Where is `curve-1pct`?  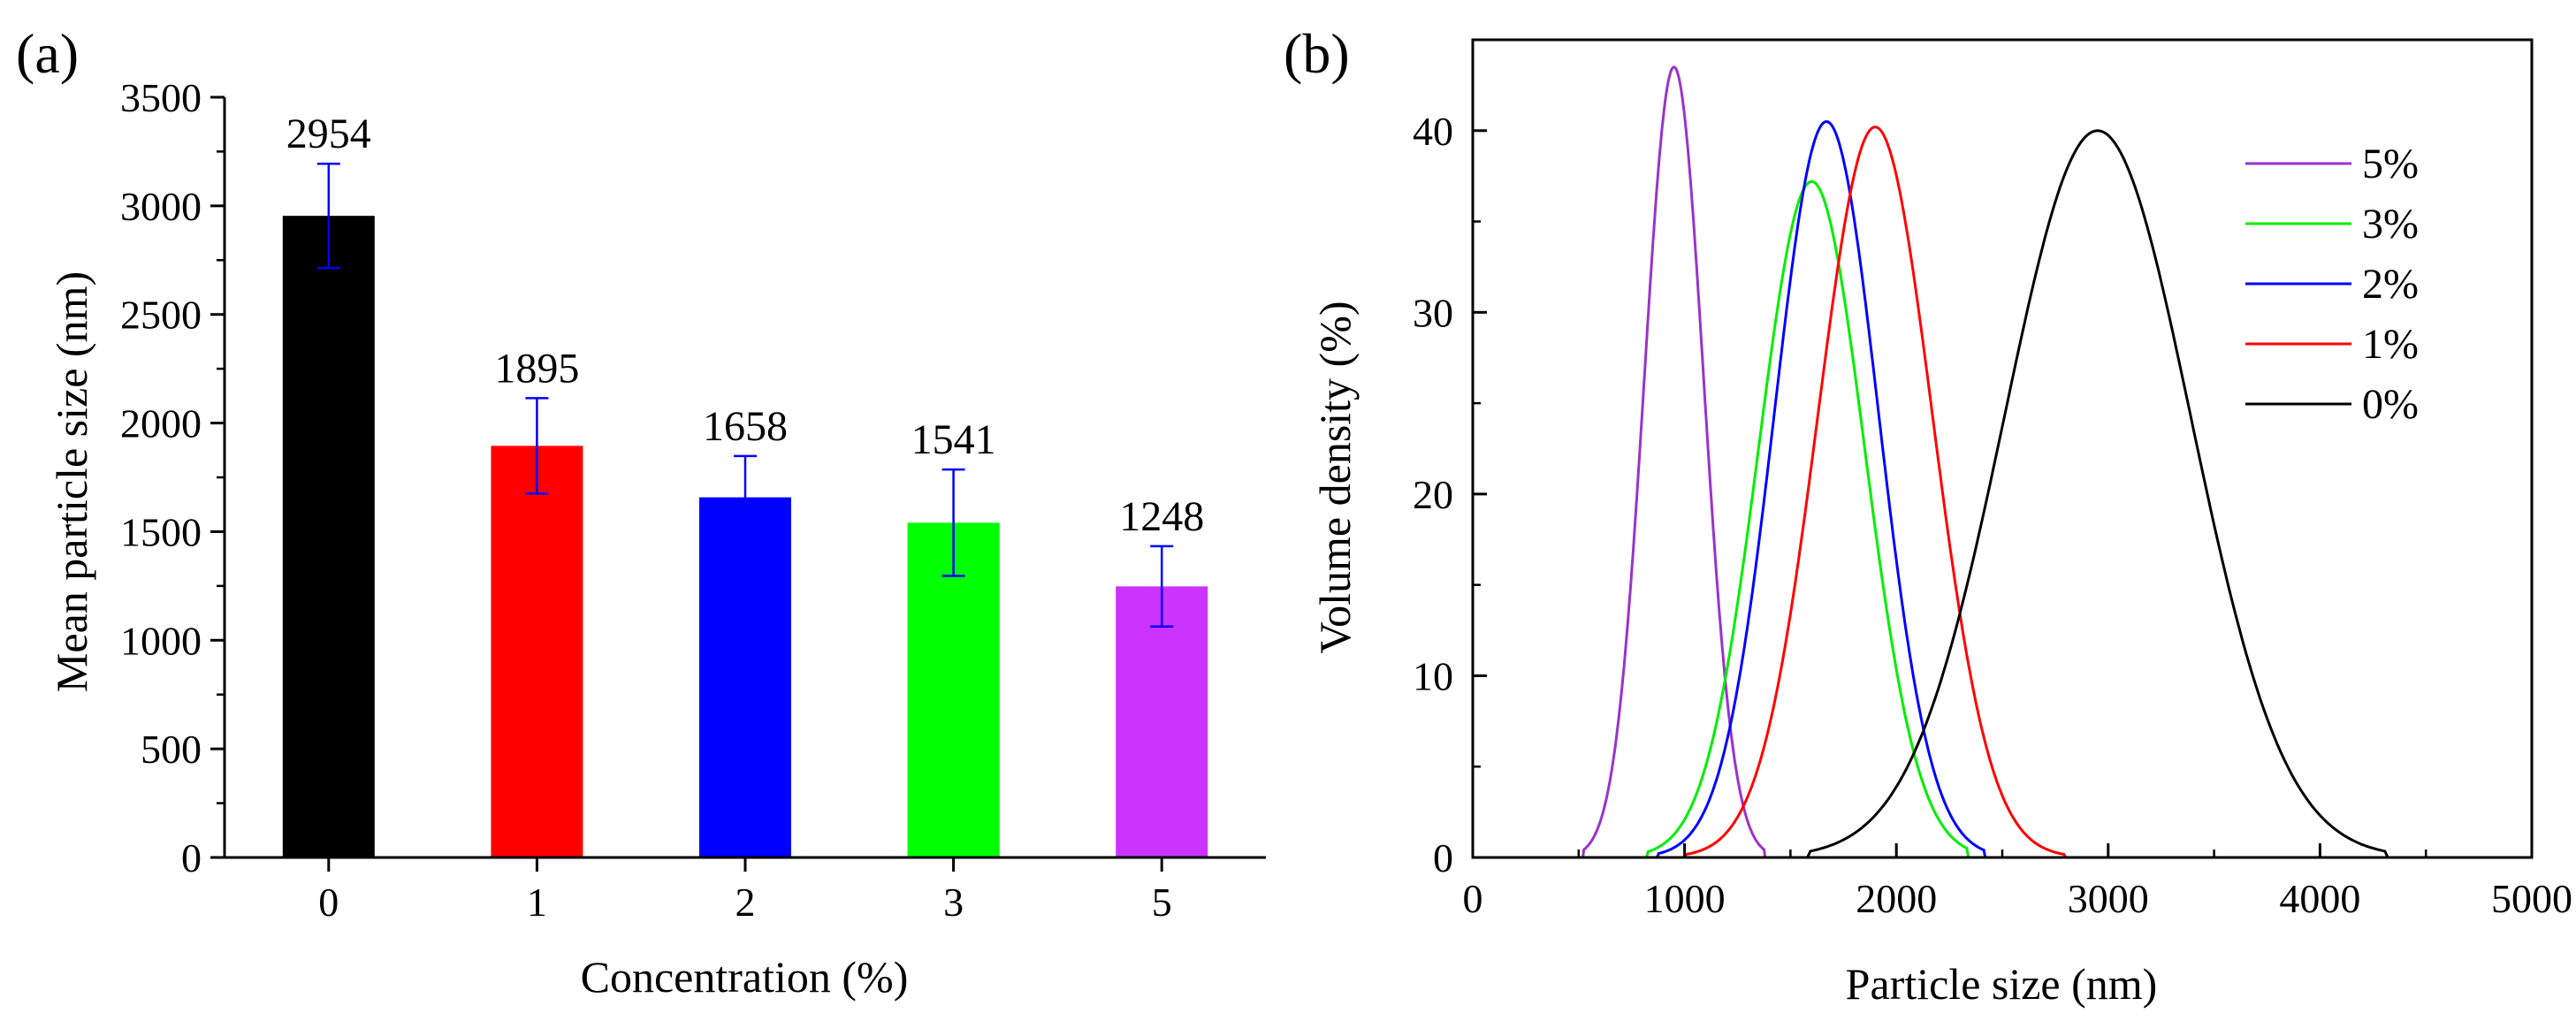 curve-1pct is located at coordinates (1875, 492).